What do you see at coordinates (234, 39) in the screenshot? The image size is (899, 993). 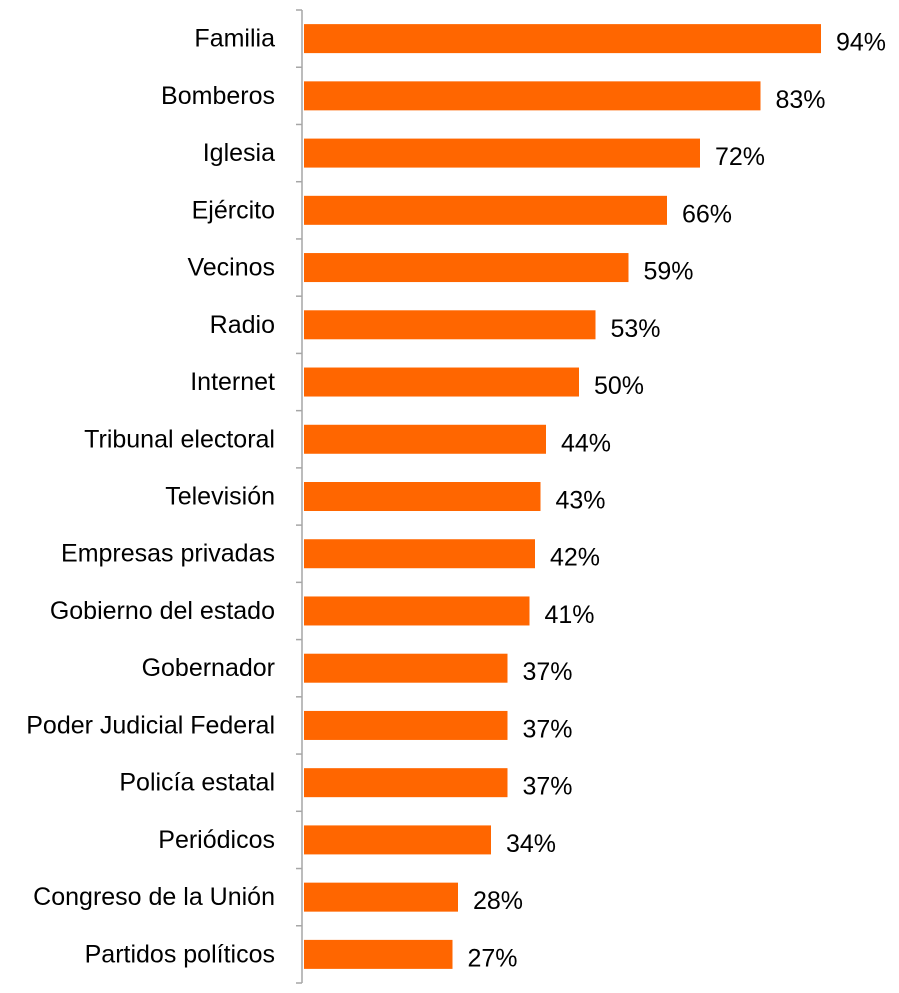 I see `category-label: Familia` at bounding box center [234, 39].